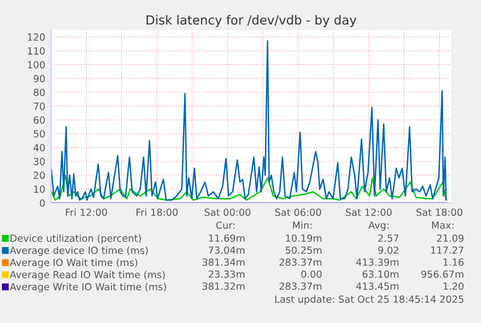 Image resolution: width=481 pixels, height=323 pixels. Describe the element at coordinates (377, 262) in the screenshot. I see `text: 413.39m` at that location.